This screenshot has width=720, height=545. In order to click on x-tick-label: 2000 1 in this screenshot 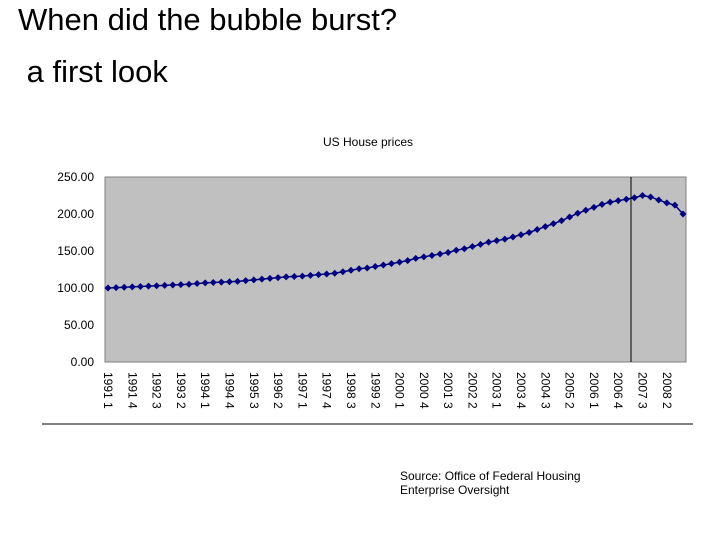, I will do `click(400, 390)`.